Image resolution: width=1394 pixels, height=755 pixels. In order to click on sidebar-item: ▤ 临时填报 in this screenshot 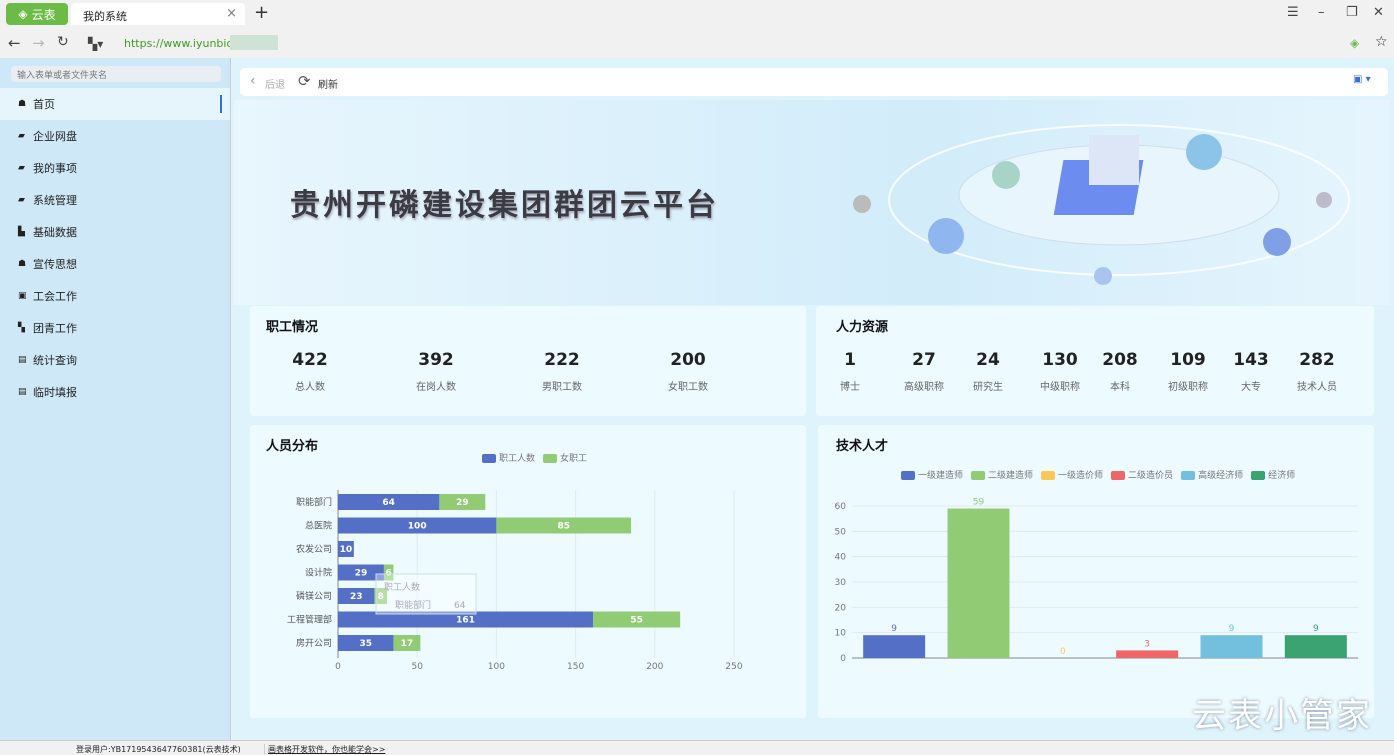, I will do `click(115, 392)`.